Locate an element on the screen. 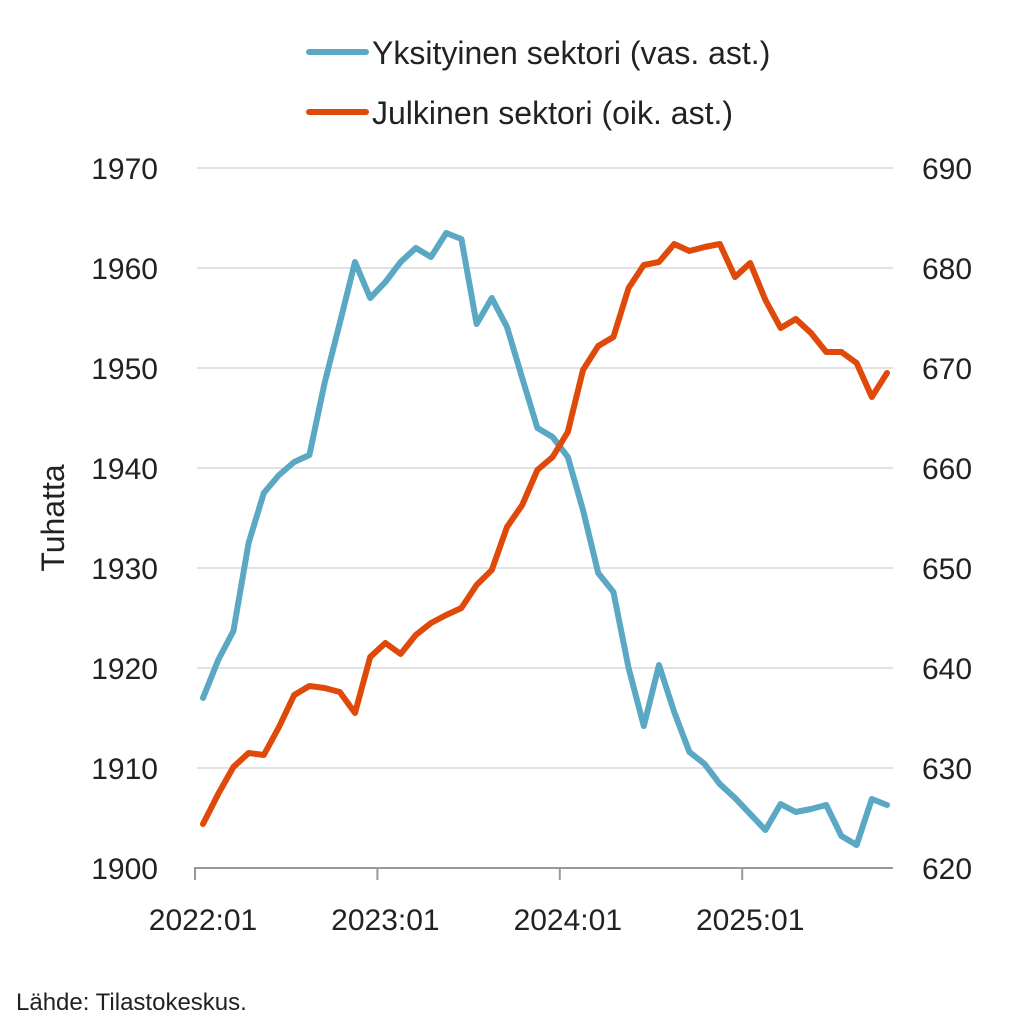  y-tick-label: 1910 is located at coordinates (124, 769).